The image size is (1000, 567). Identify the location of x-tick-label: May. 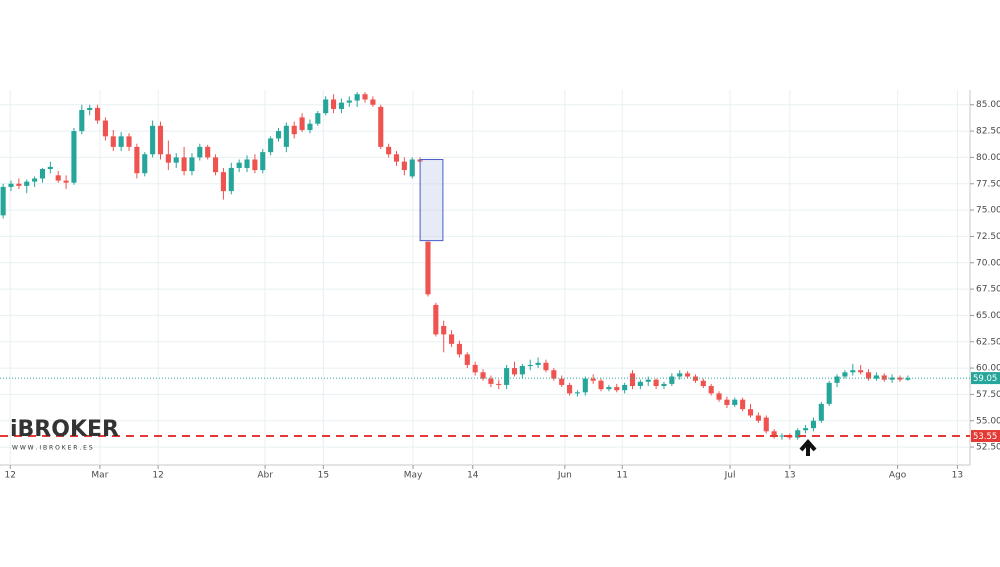
(413, 476).